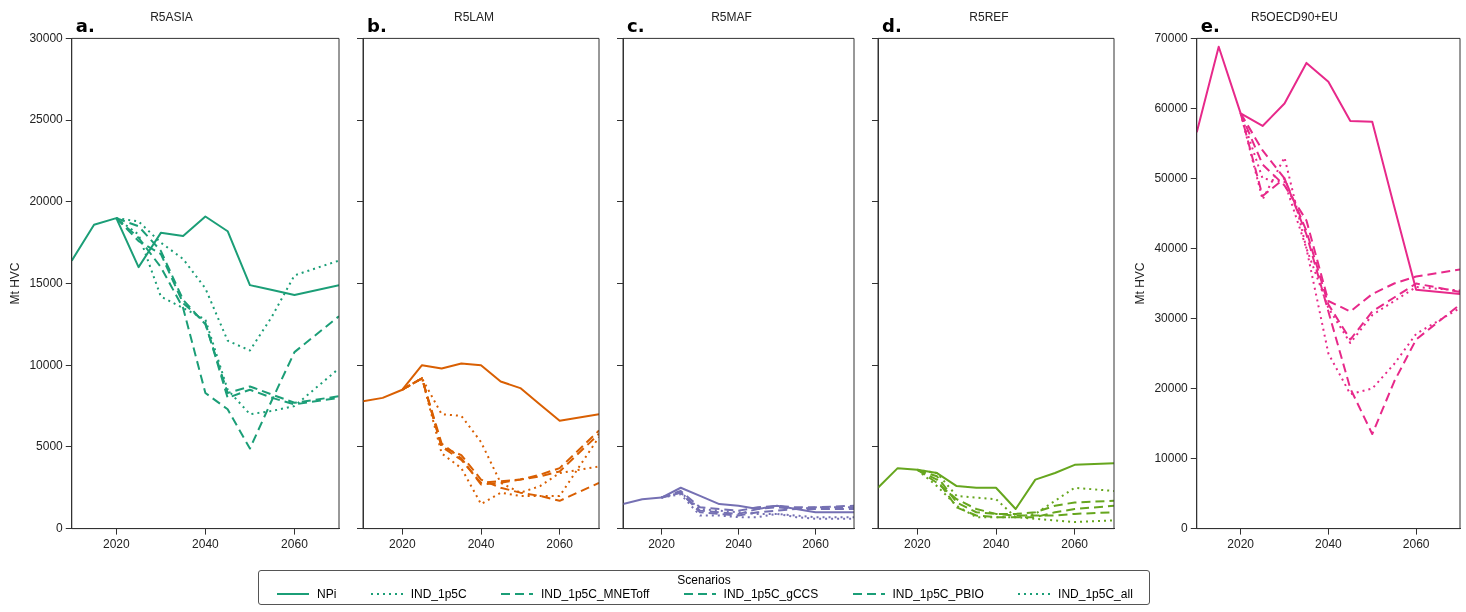  Describe the element at coordinates (474, 16) in the screenshot. I see `chart-title: R5LAM` at that location.